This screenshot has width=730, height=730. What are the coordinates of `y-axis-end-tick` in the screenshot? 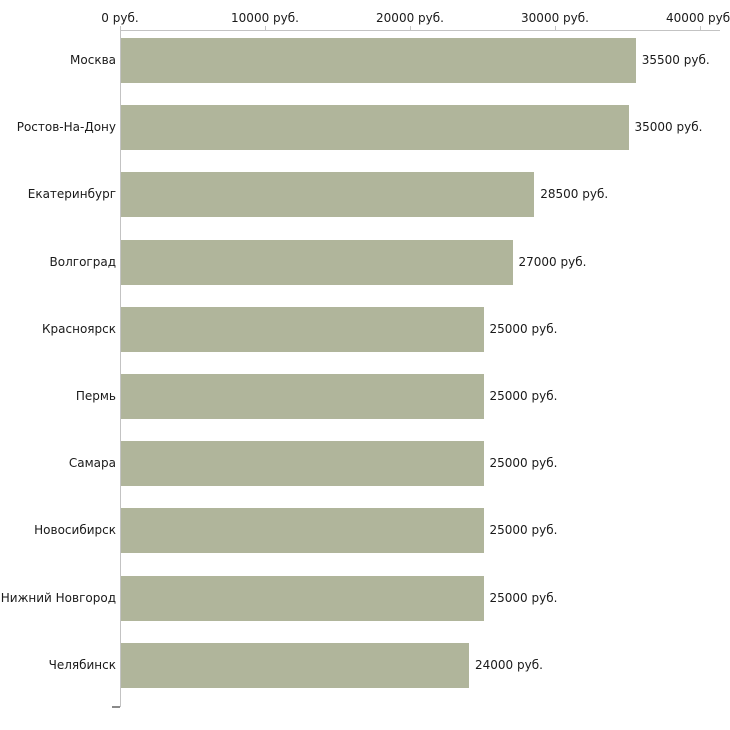 It's located at (116, 707).